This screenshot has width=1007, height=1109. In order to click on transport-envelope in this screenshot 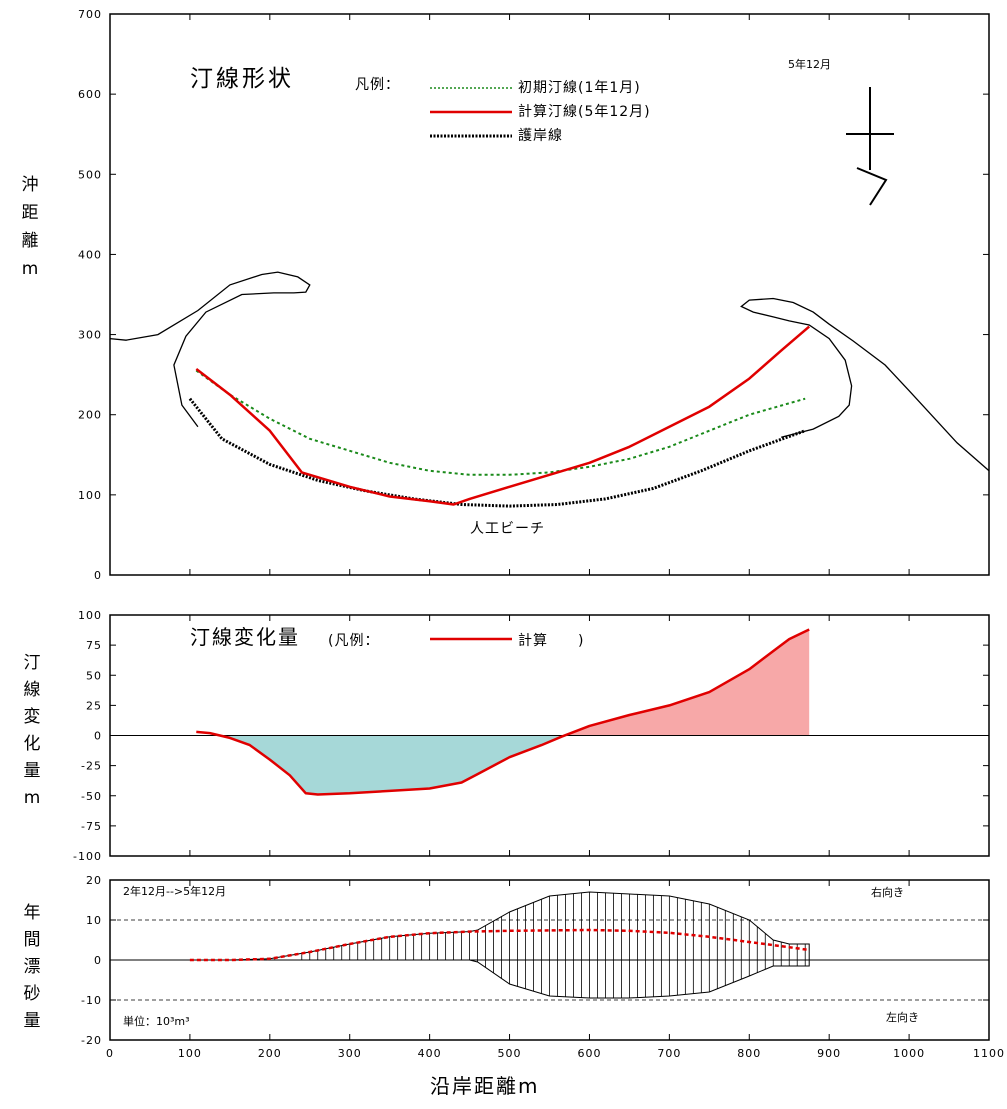, I will do `click(499, 945)`.